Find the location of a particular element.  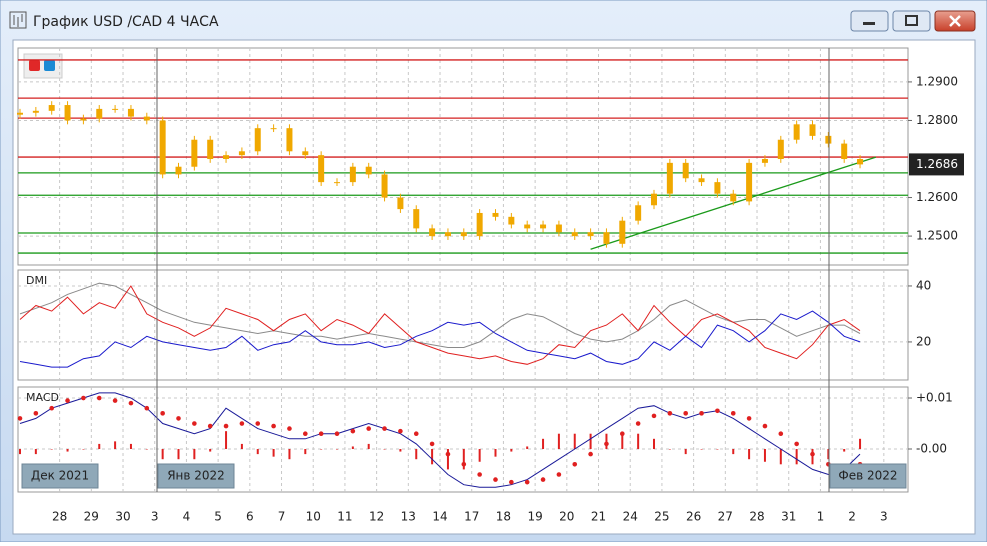

y-tick-label: 1.2800 is located at coordinates (937, 120).